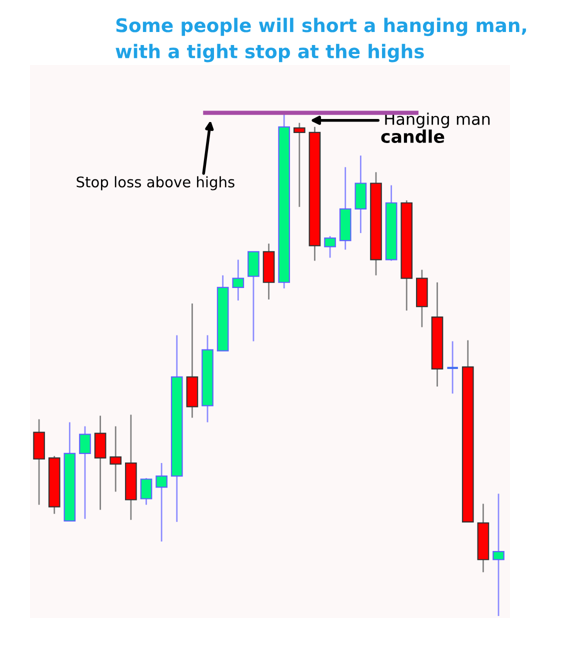 The height and width of the screenshot is (667, 569). Describe the element at coordinates (321, 40) in the screenshot. I see `chart-title: Some people will short a hanging man, with a tight stop at the highs` at that location.